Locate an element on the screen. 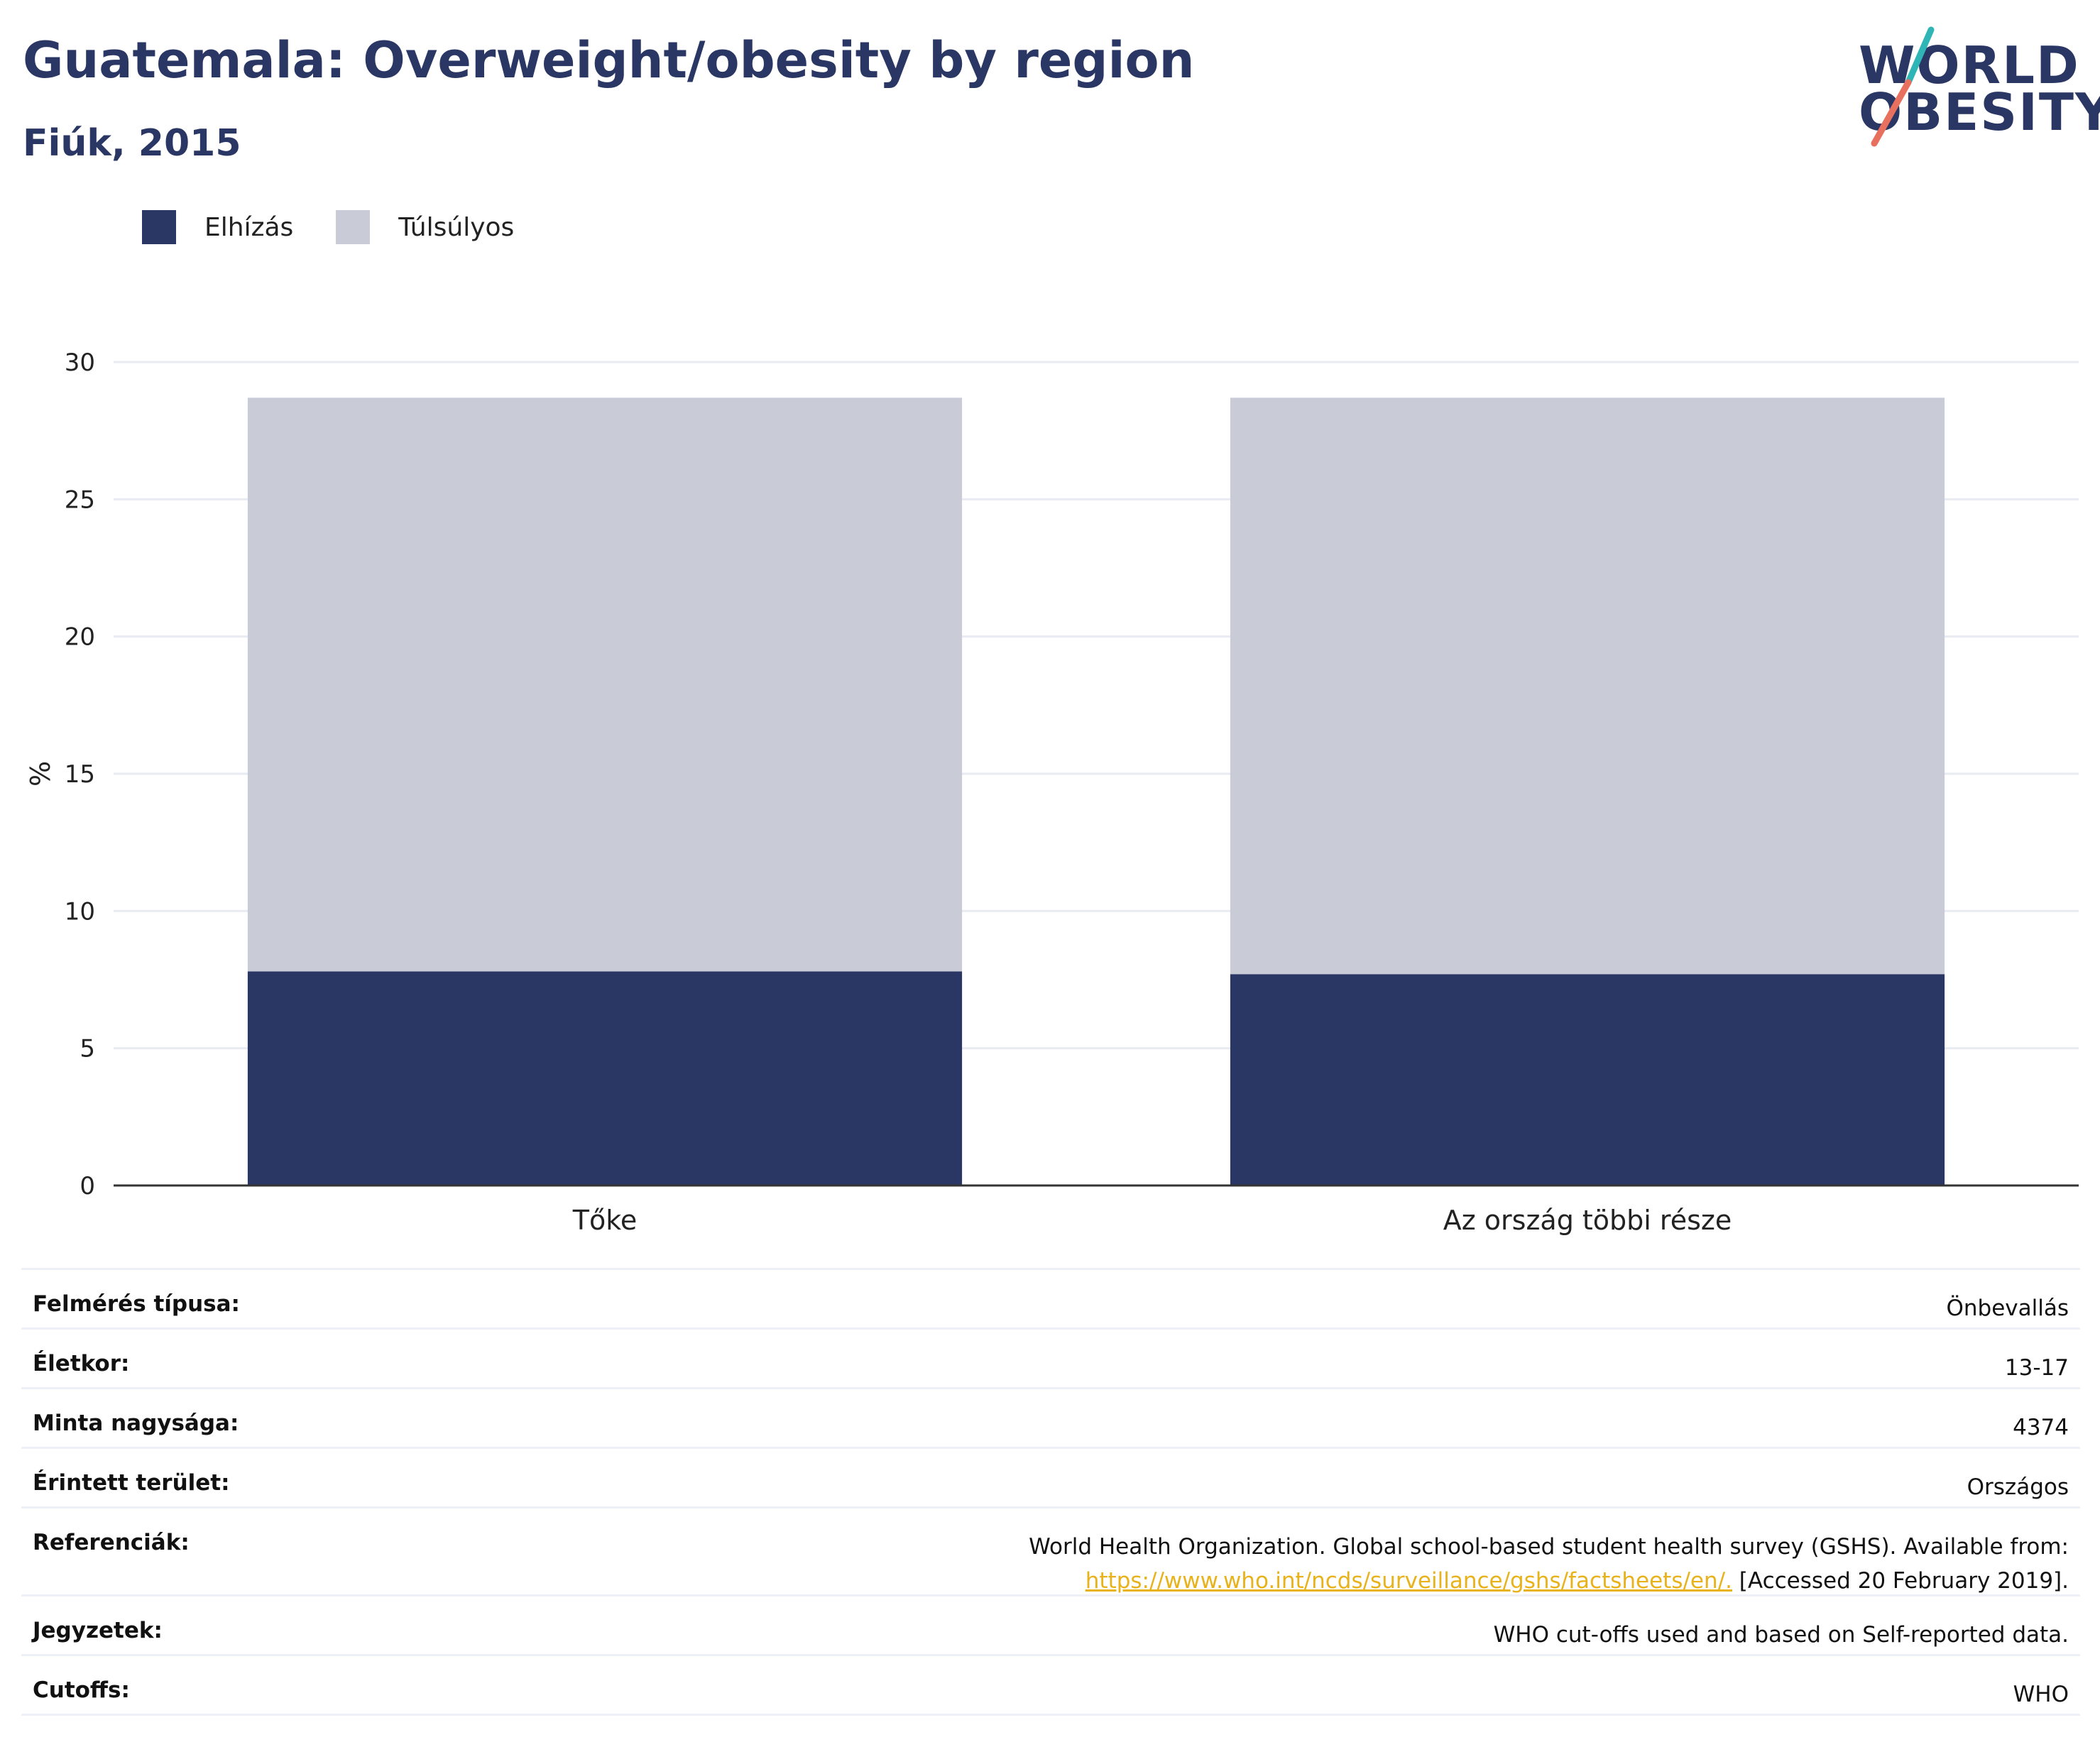  page-subtitle: Fiúk, 2015 is located at coordinates (132, 143).